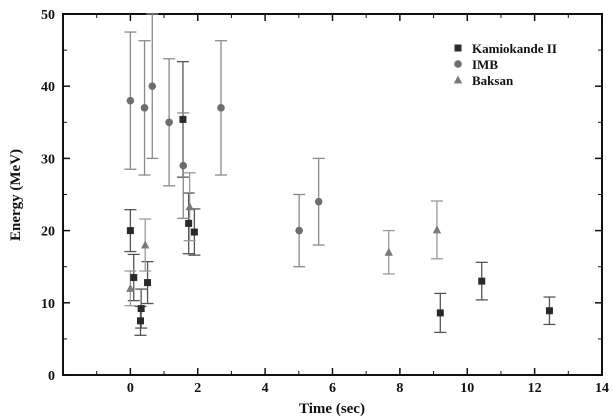  I want to click on x-tick-label: 10, so click(467, 388).